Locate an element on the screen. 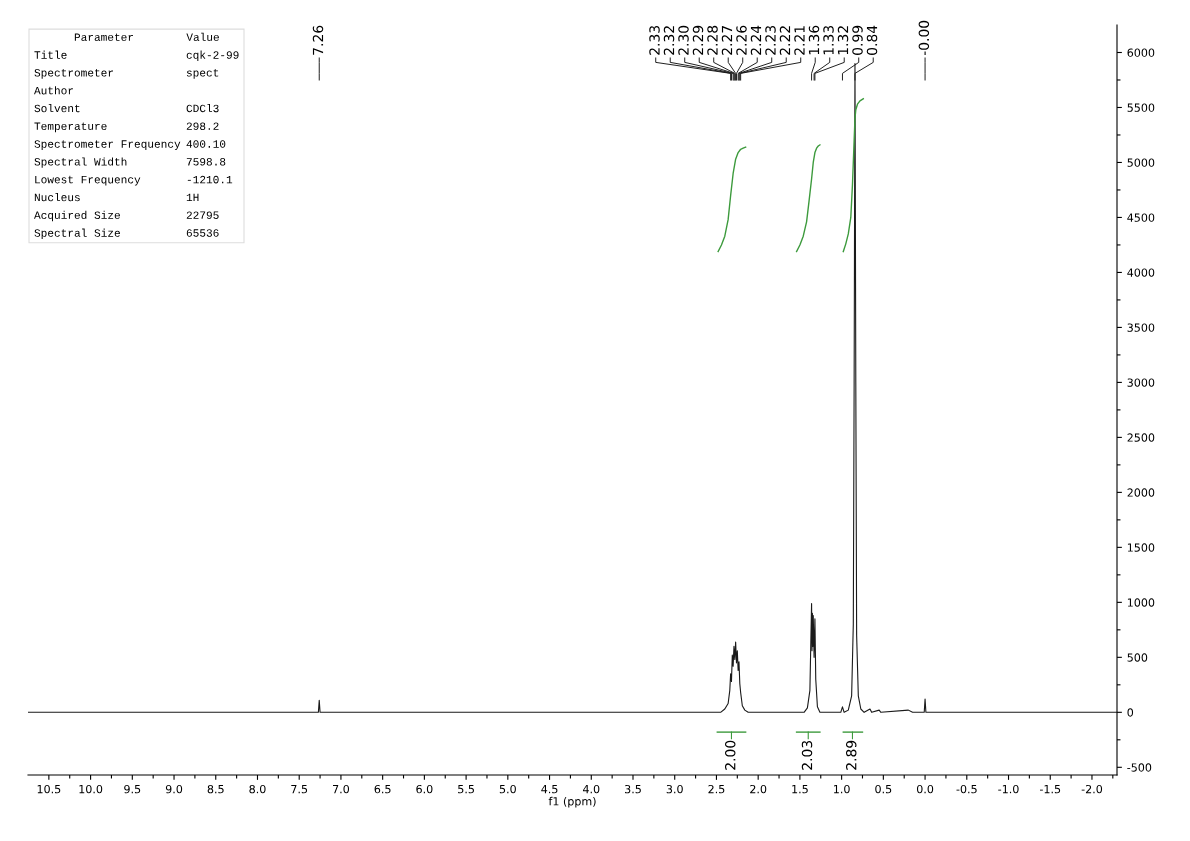  annotation: 1.33 is located at coordinates (828, 40).